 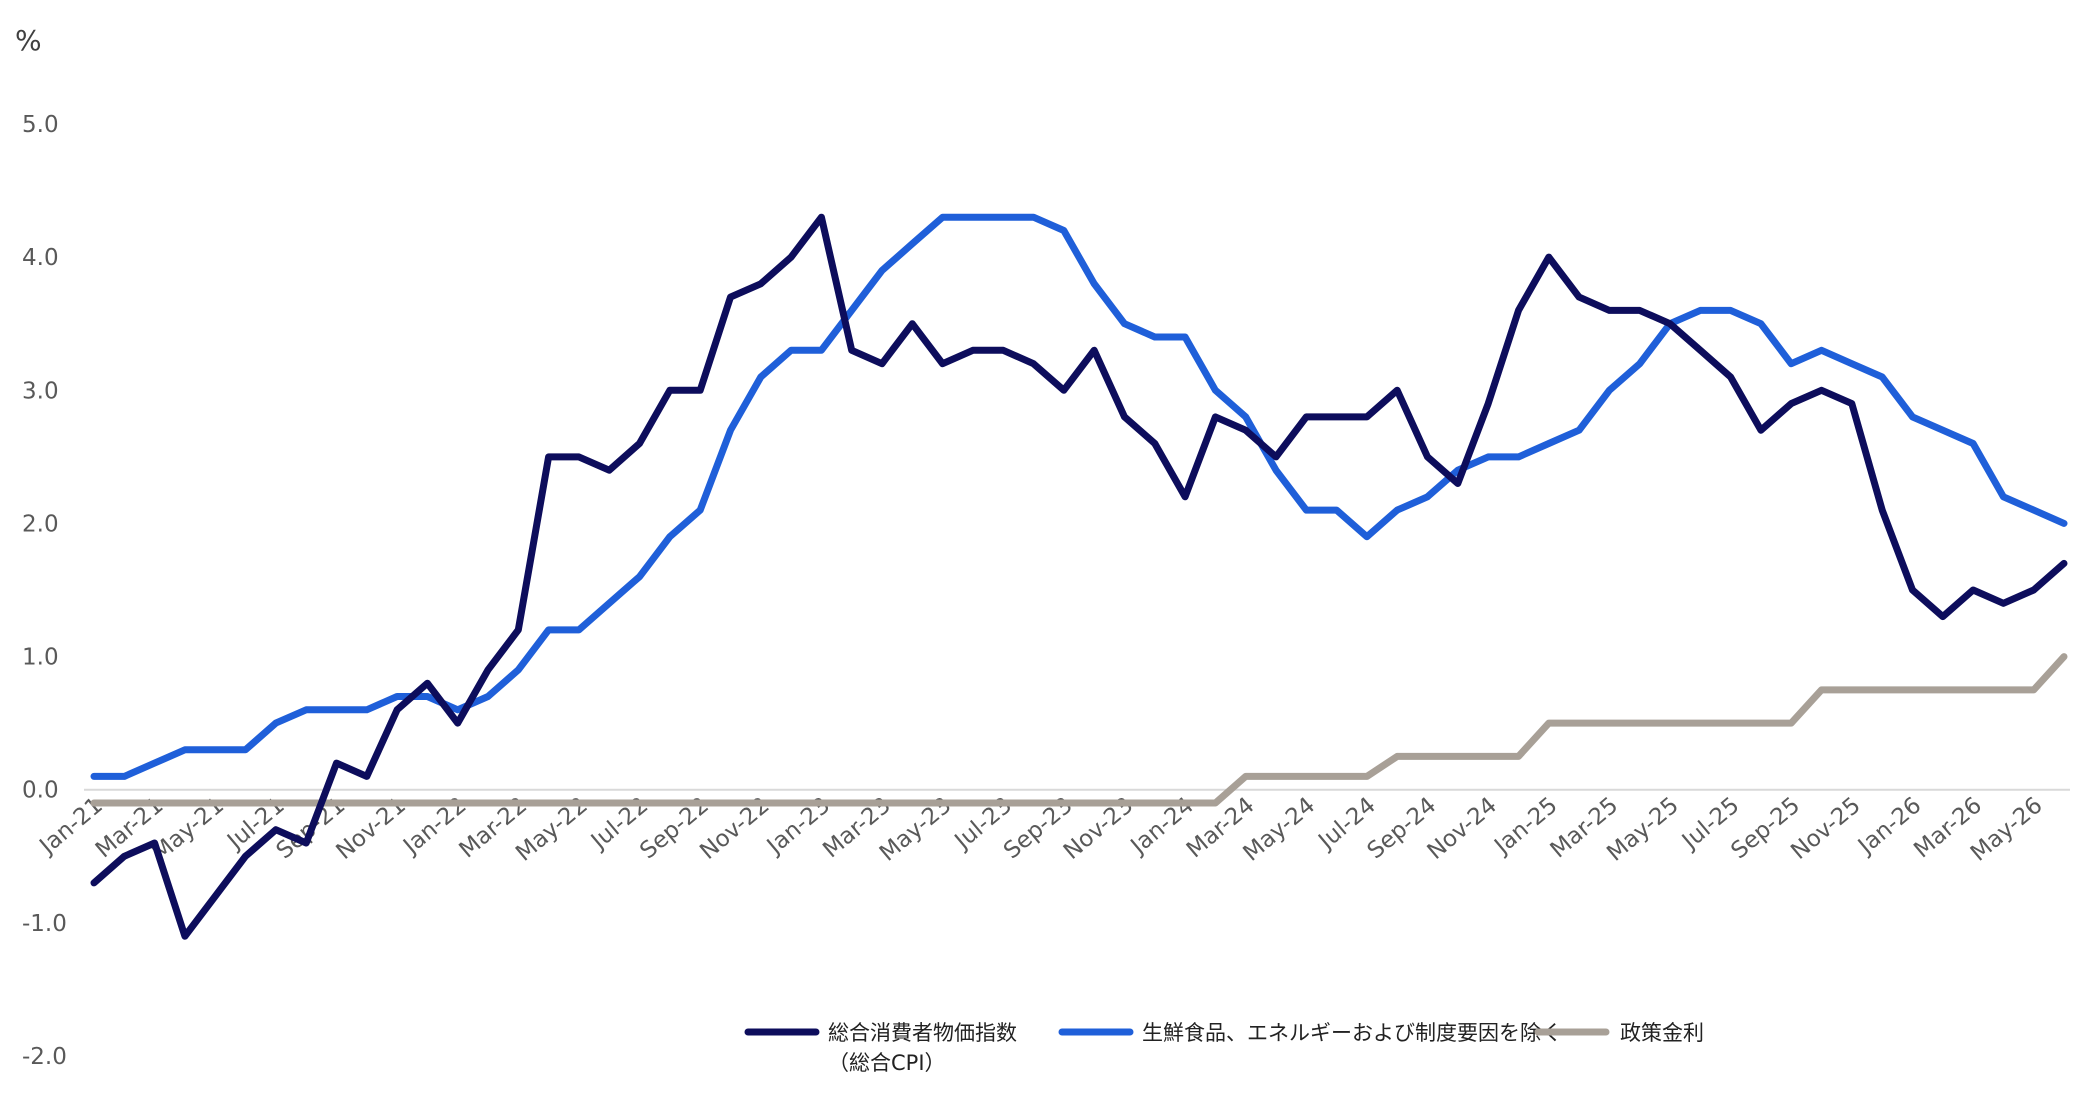 I want to click on y-tick-label: 5.0, so click(x=40, y=125).